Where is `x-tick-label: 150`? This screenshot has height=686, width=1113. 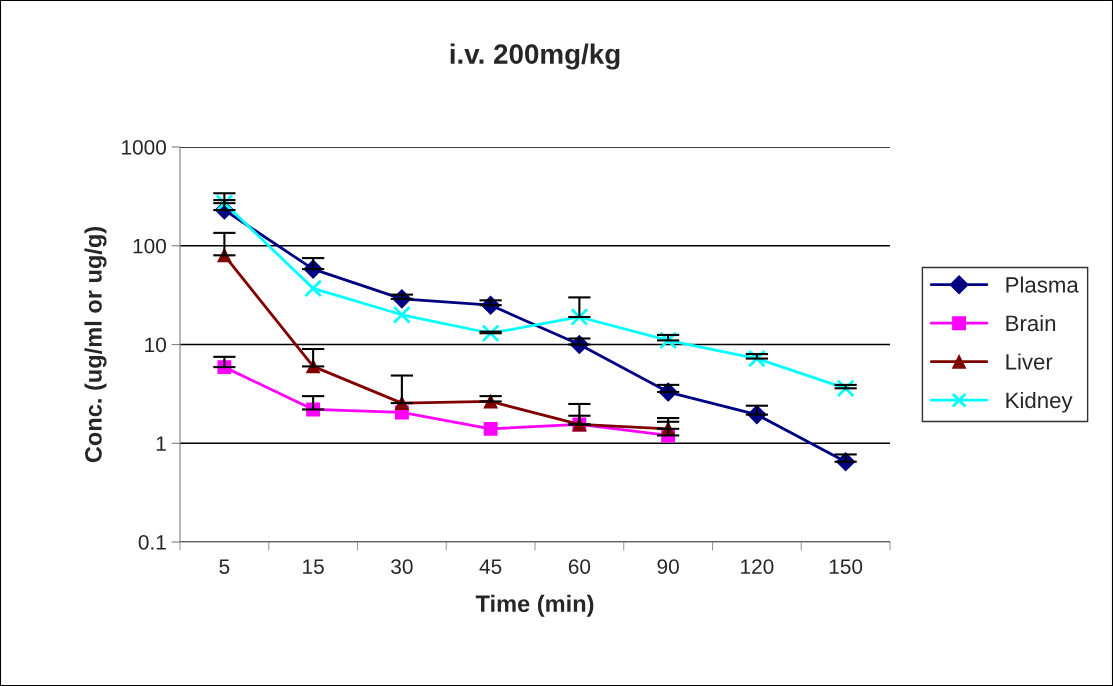 x-tick-label: 150 is located at coordinates (846, 566).